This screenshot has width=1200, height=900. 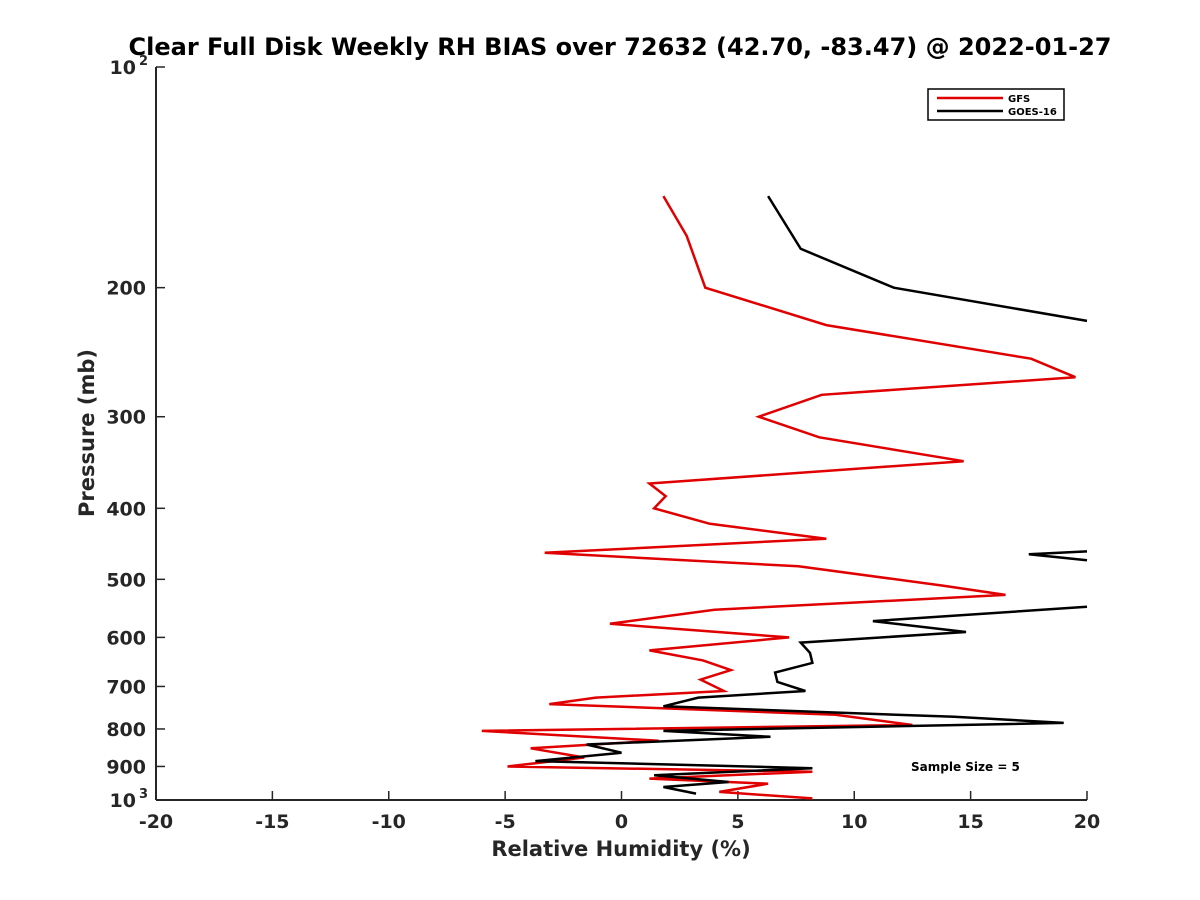 I want to click on x-tick-label: -15, so click(x=272, y=822).